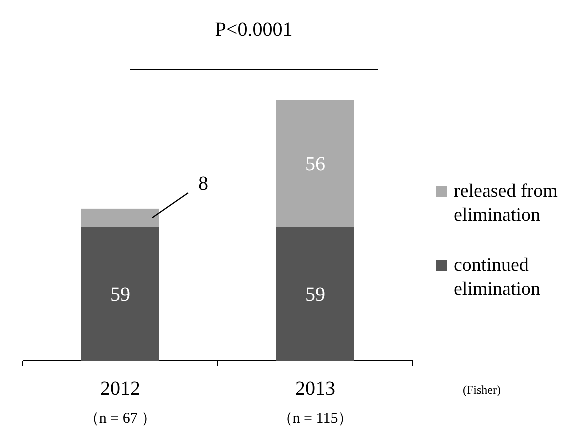 The width and height of the screenshot is (581, 430). I want to click on data-label: 56, so click(316, 165).